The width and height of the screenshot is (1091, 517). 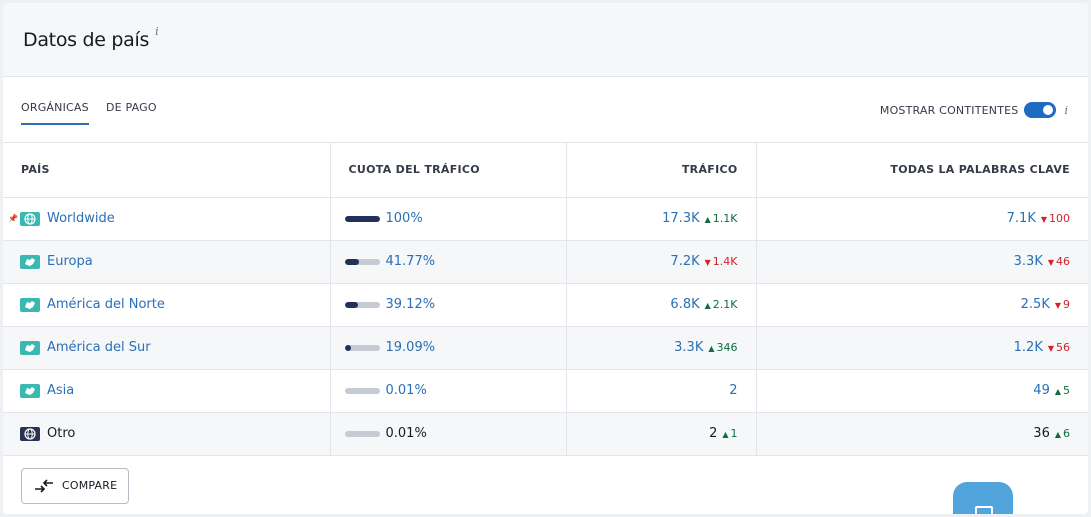 I want to click on keywords-value: 3.3K, so click(x=1028, y=261).